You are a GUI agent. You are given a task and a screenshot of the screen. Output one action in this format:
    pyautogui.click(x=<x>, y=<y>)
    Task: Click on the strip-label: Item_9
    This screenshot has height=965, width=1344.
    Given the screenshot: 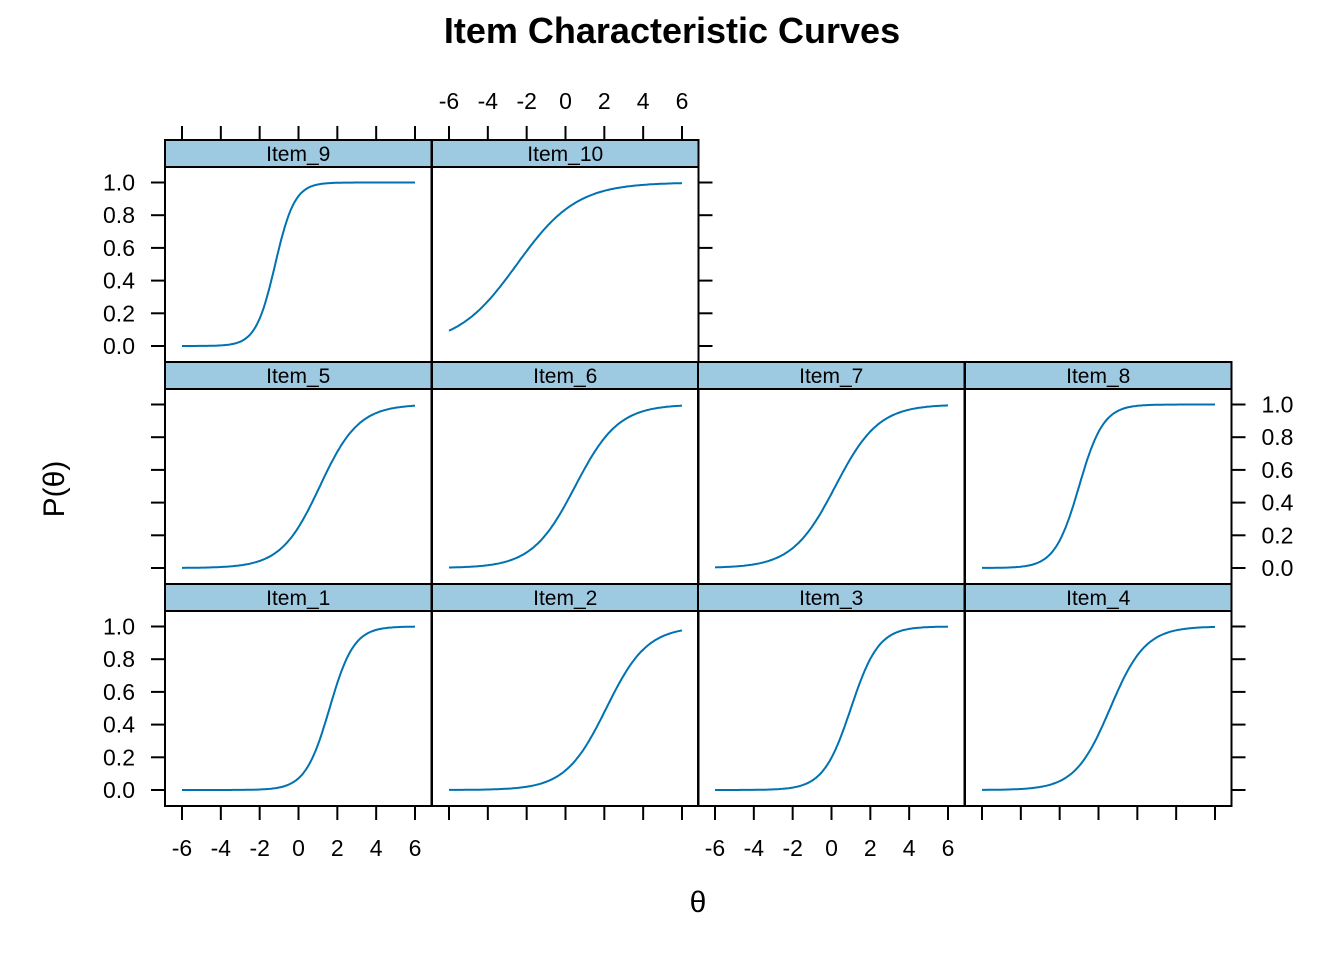 What is the action you would take?
    pyautogui.click(x=298, y=154)
    